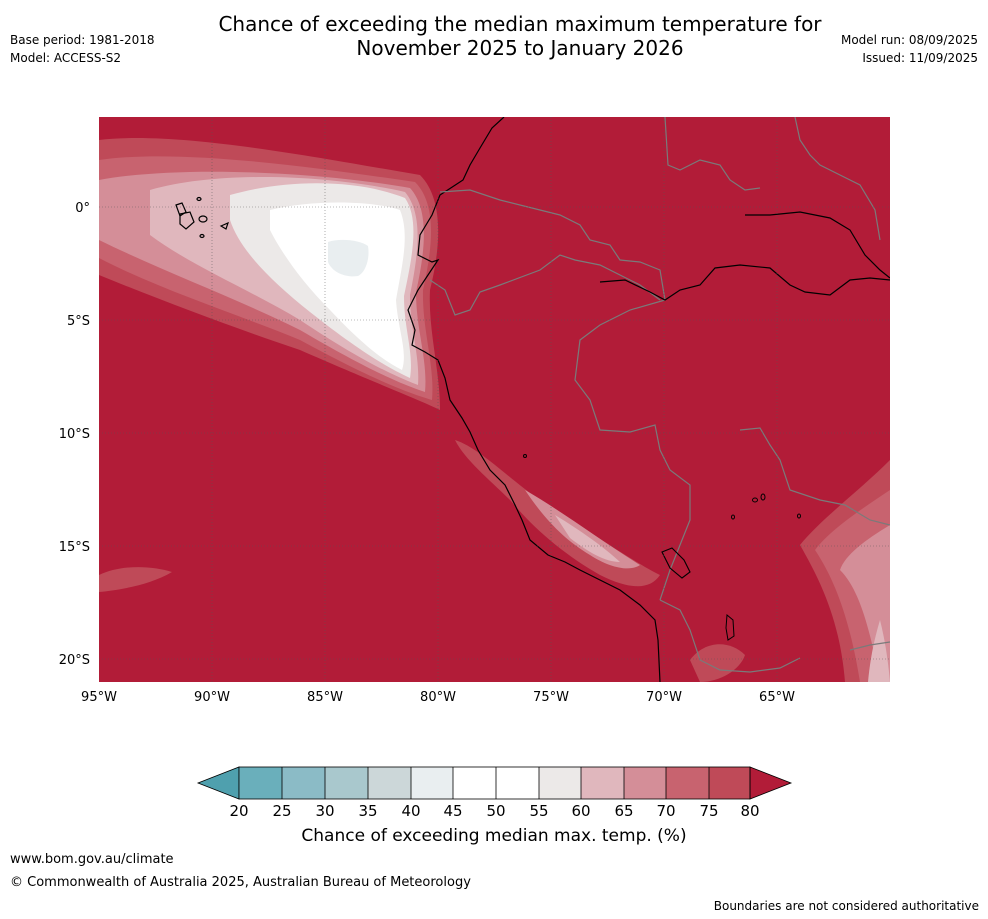  Describe the element at coordinates (238, 811) in the screenshot. I see `colorbar-label-20: 20` at that location.